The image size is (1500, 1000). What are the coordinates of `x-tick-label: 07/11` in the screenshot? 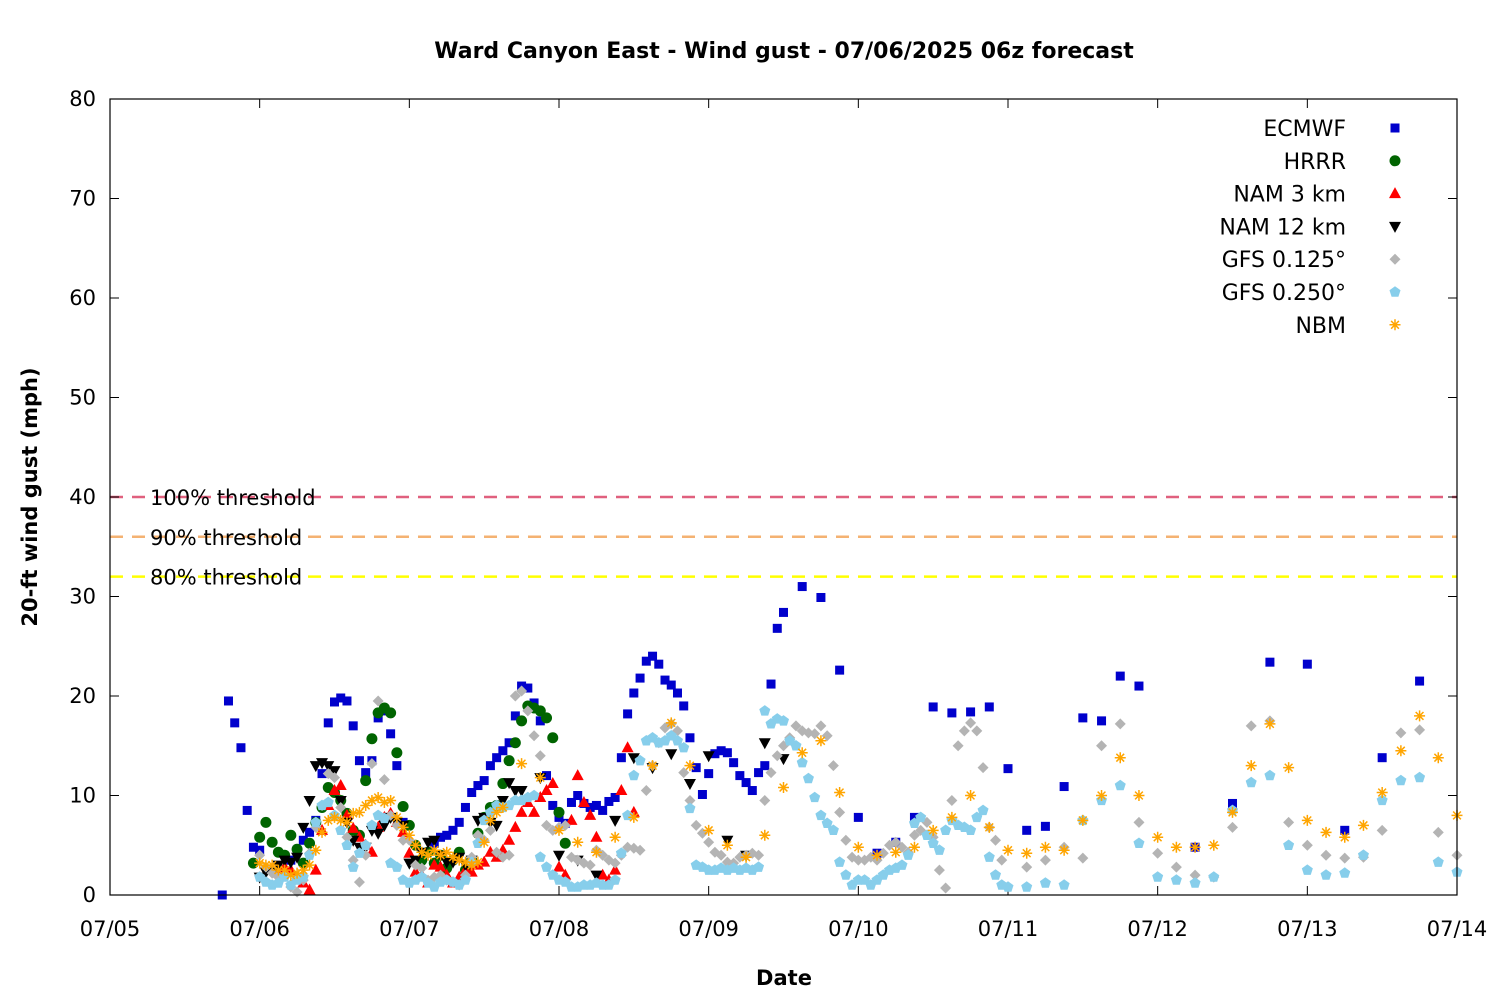 It's located at (1008, 929).